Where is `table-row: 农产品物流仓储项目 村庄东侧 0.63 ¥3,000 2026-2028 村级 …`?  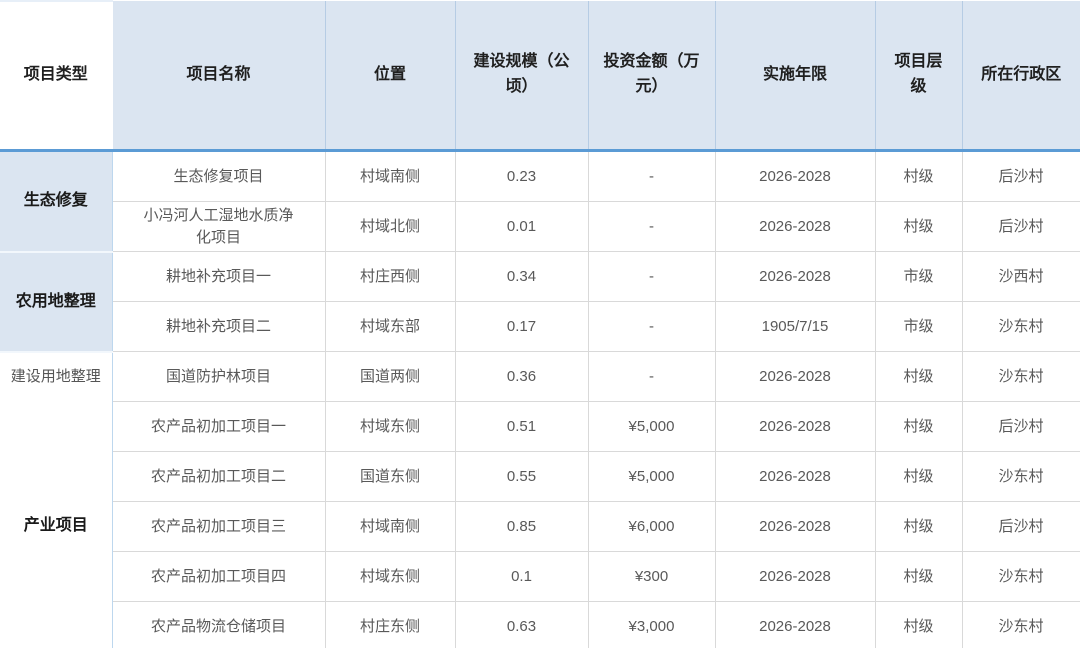 table-row: 农产品物流仓储项目 村庄东侧 0.63 ¥3,000 2026-2028 村级 … is located at coordinates (540, 624).